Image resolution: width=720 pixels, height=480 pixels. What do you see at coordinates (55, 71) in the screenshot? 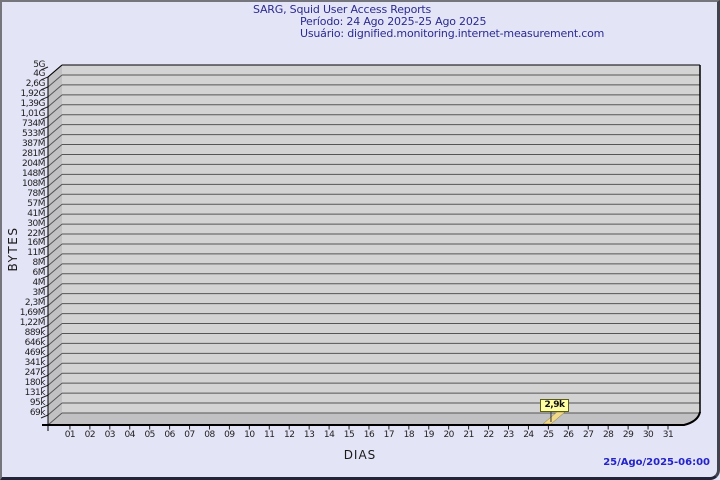
I see `wall-top-edge` at bounding box center [55, 71].